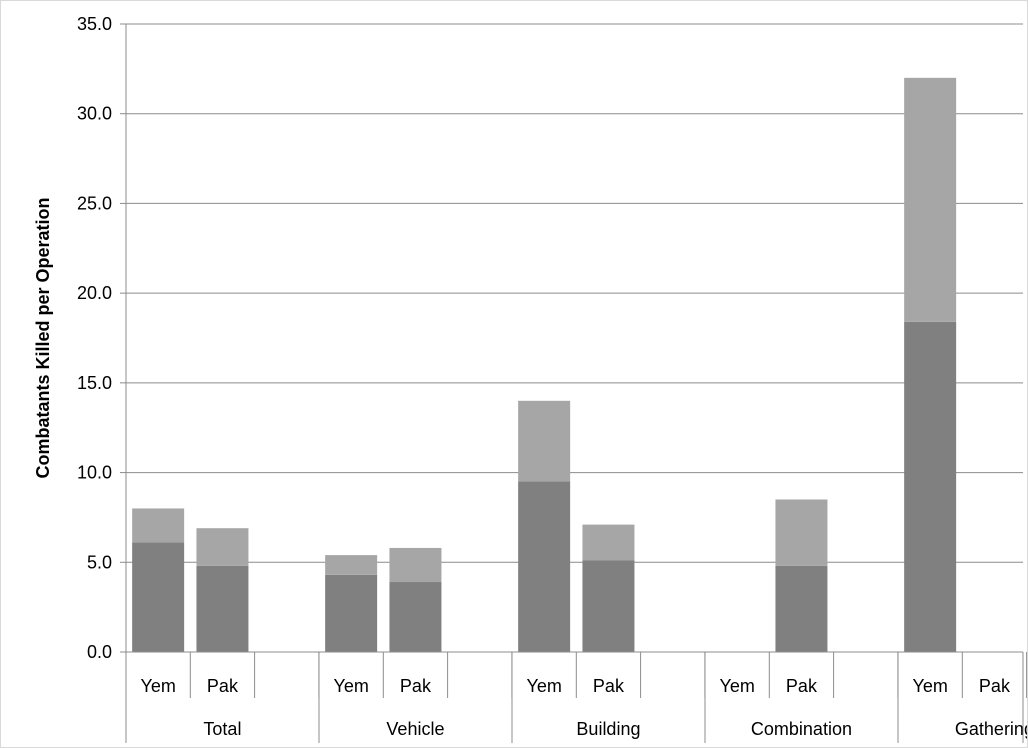  I want to click on y-tick-label: 25.0, so click(94, 203).